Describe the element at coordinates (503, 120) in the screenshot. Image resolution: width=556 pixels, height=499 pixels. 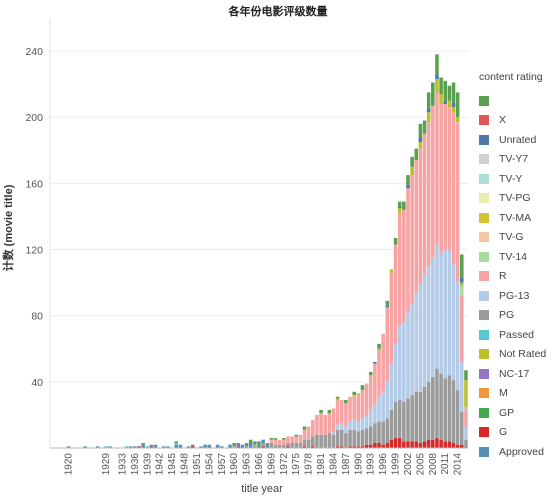
I see `legend-label: X` at that location.